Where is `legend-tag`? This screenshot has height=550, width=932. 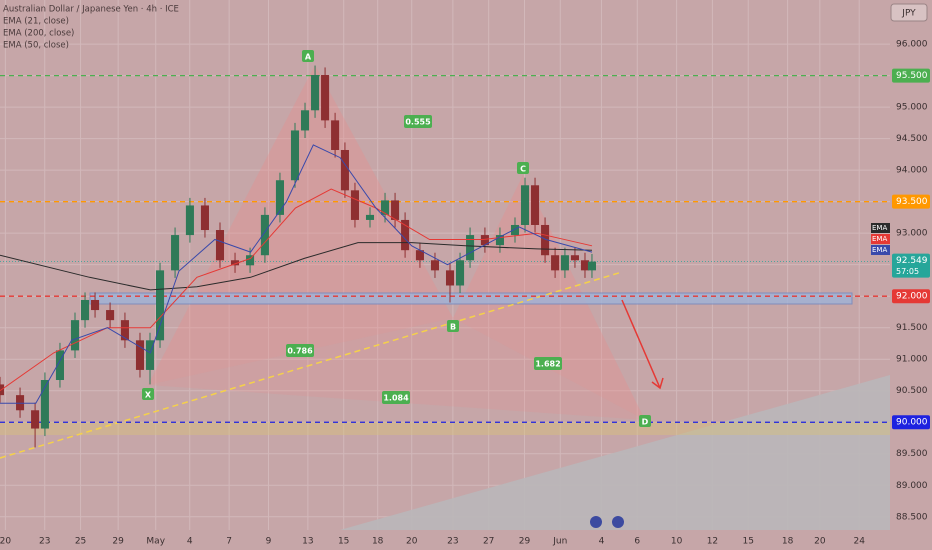
legend-tag is located at coordinates (880, 250).